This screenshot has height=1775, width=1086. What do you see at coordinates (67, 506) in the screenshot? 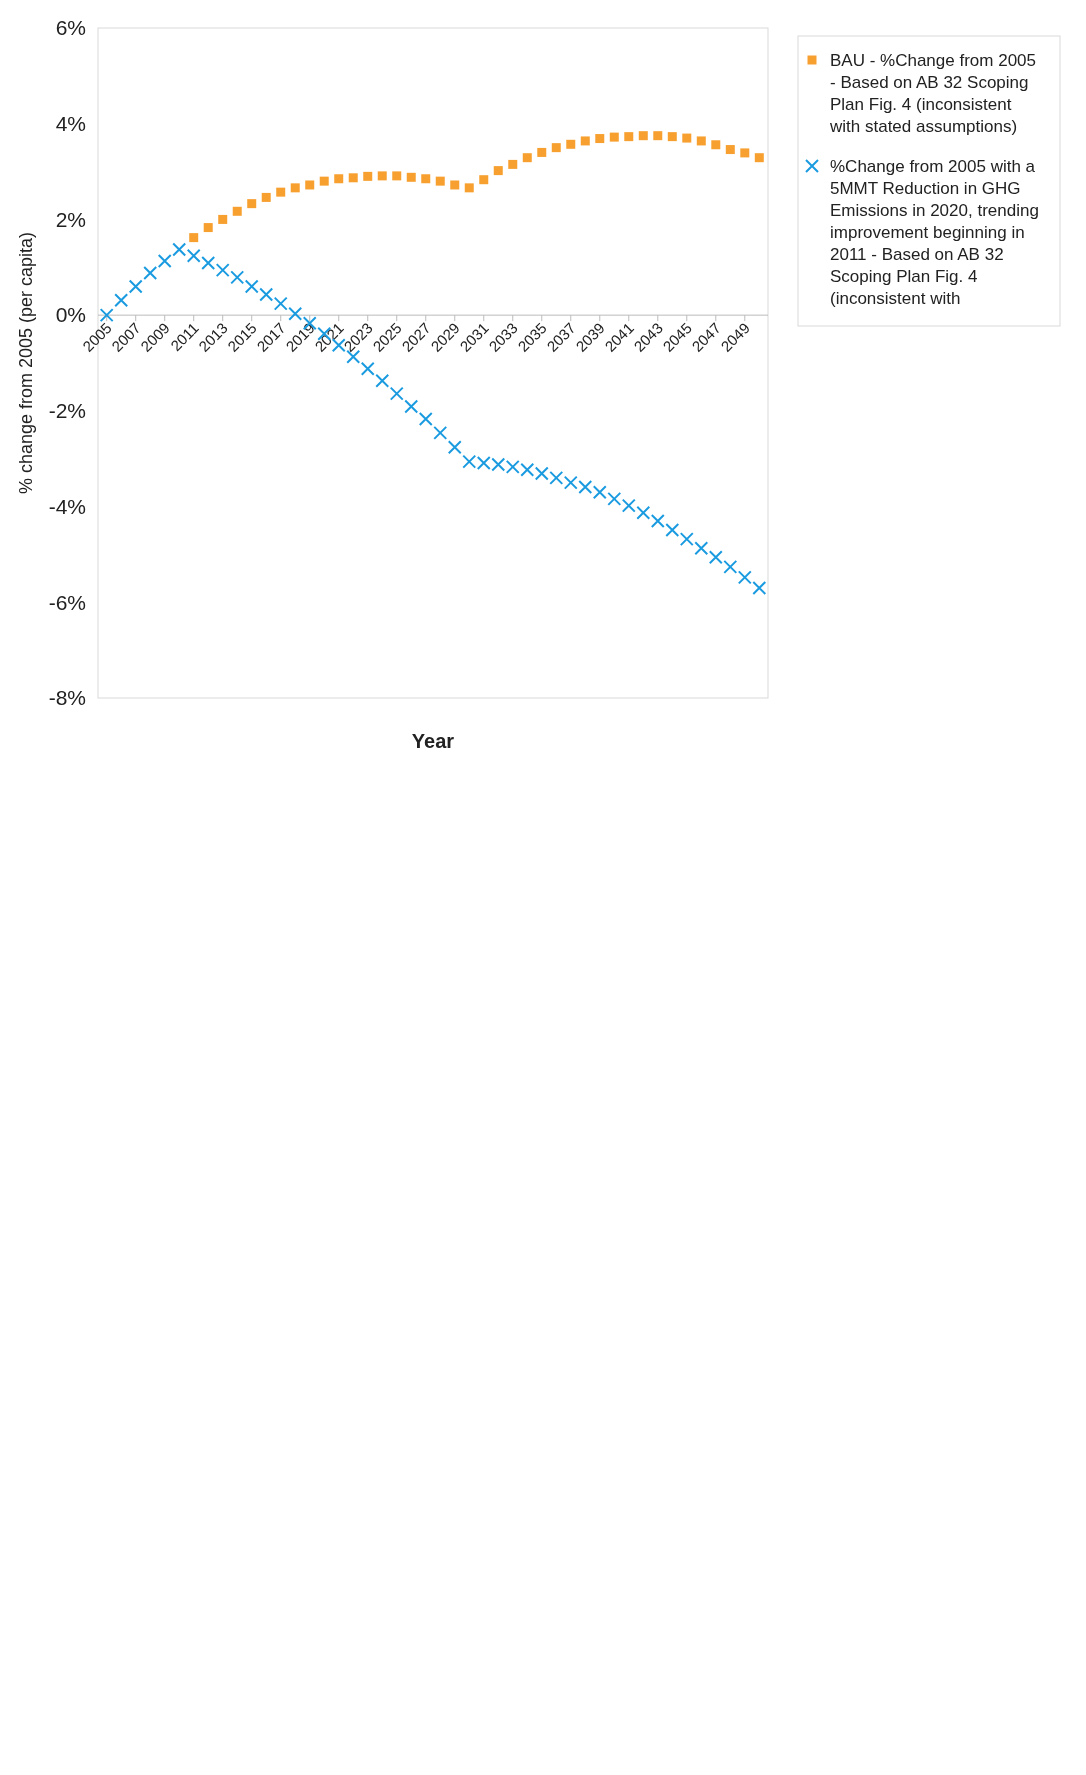
I see `y-tick-label: -4%` at bounding box center [67, 506].